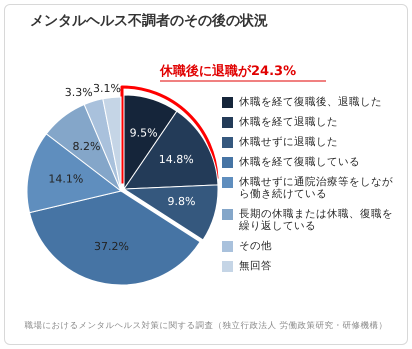 This screenshot has width=412, height=349. I want to click on data-label: 3.3%, so click(78, 93).